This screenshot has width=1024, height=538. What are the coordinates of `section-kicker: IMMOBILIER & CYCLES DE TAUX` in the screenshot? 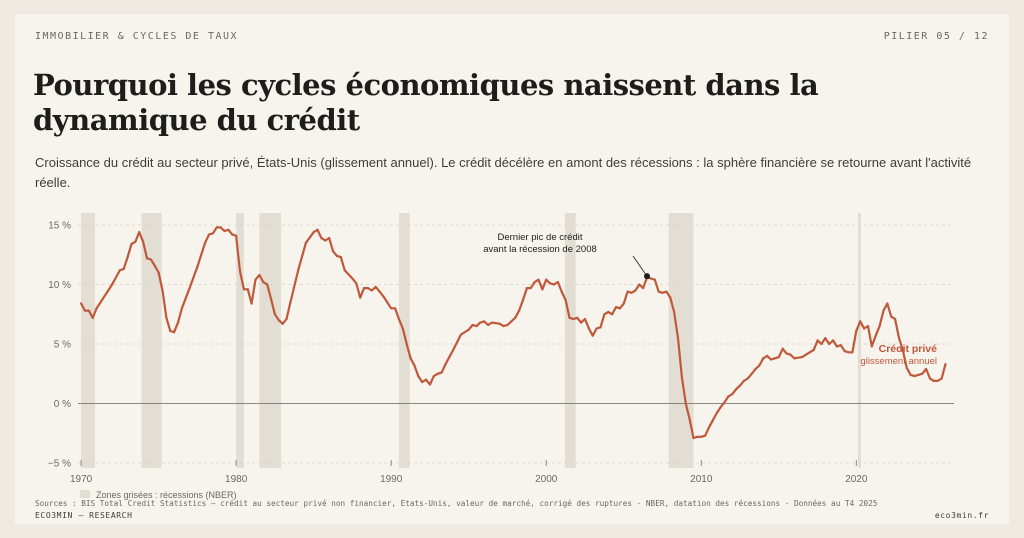 It's located at (137, 36).